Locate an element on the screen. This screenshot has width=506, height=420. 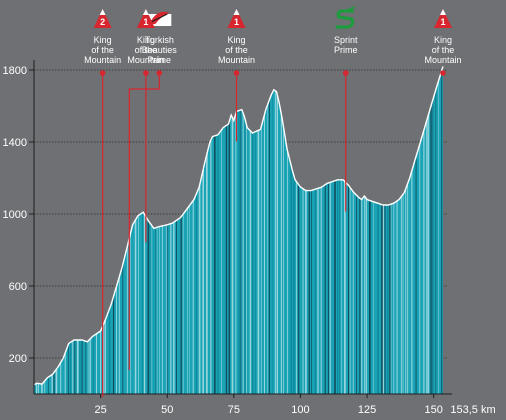
x-tick-label: 50 is located at coordinates (167, 410).